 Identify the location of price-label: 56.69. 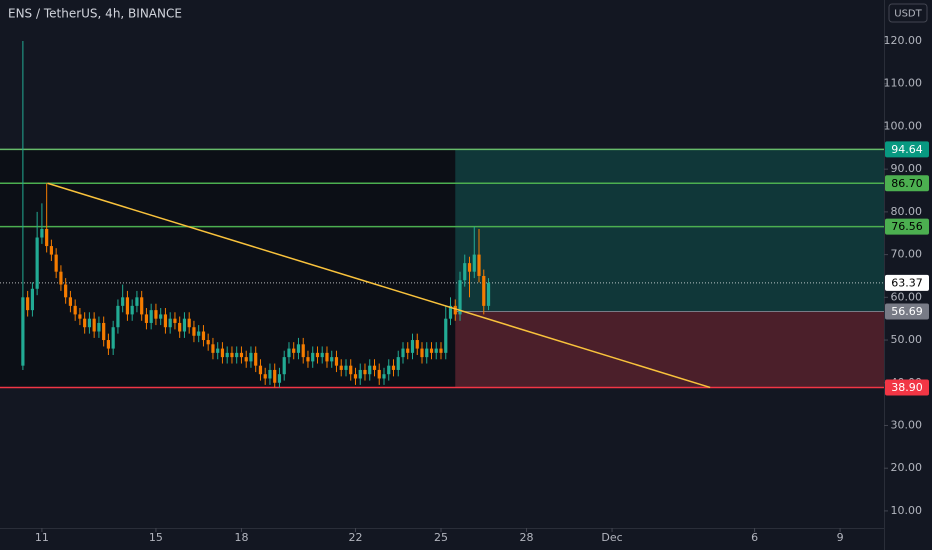
(907, 311).